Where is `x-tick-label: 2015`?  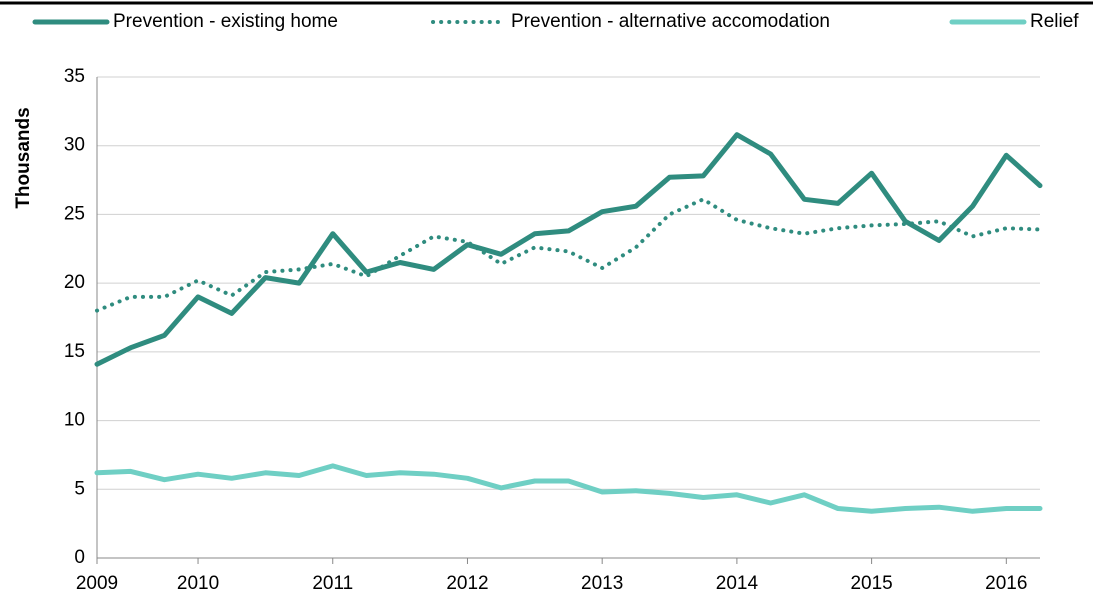
x-tick-label: 2015 is located at coordinates (871, 583).